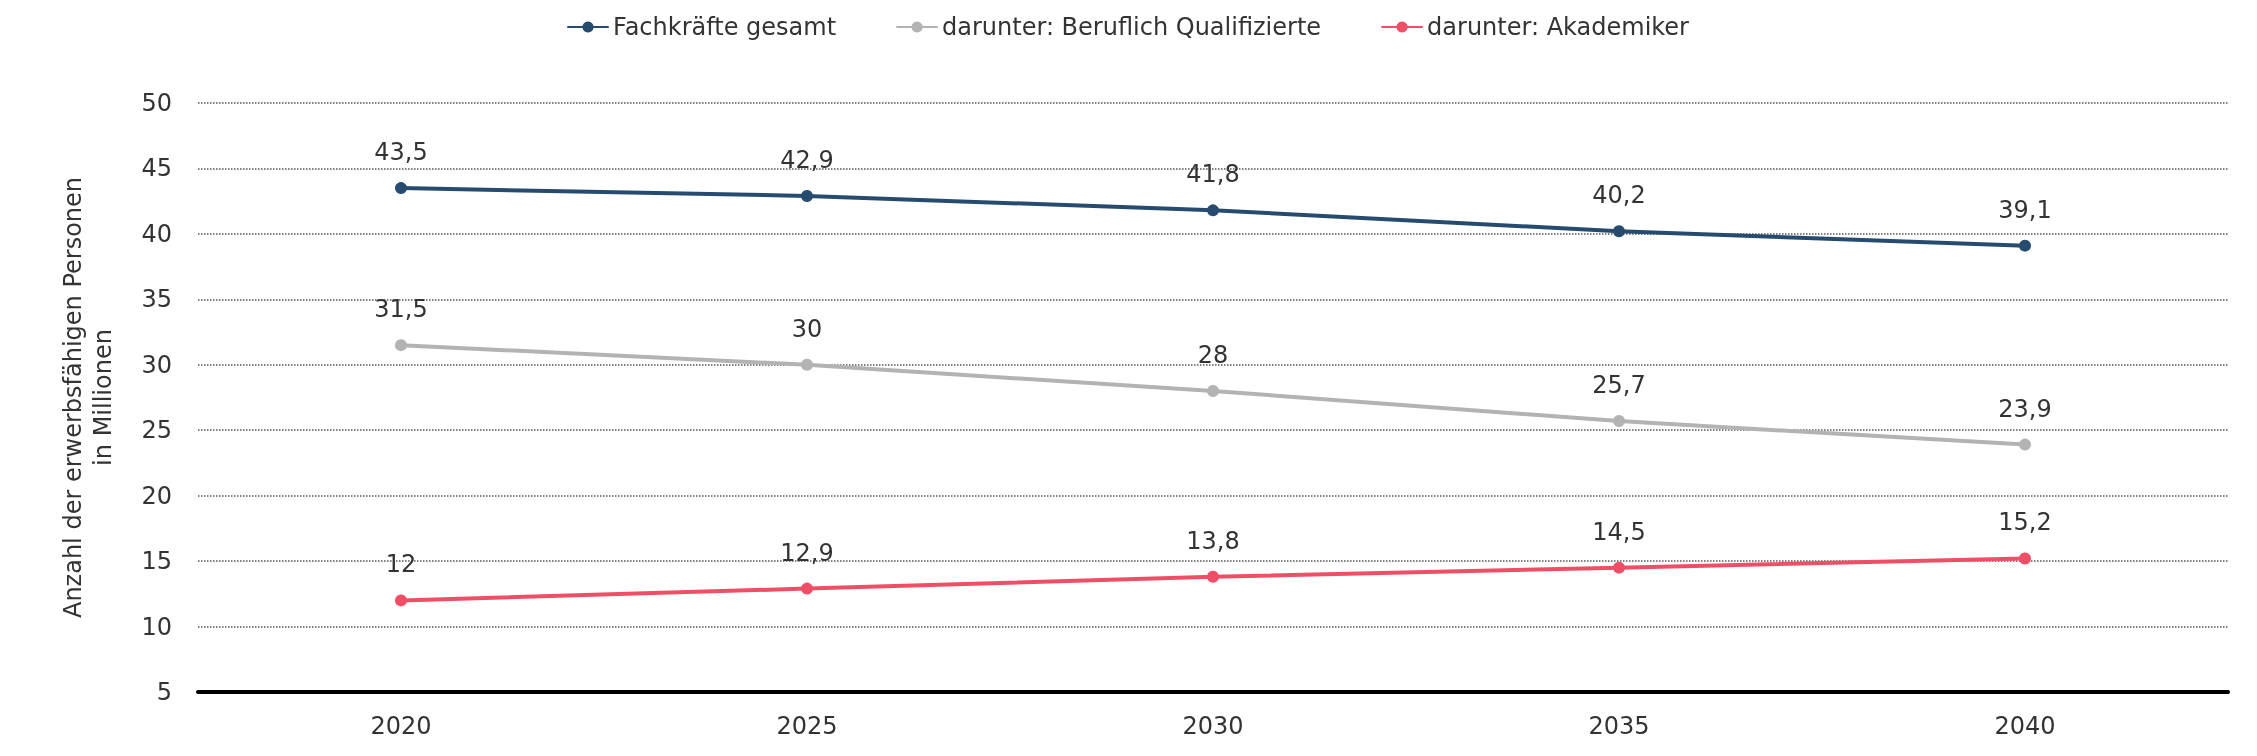  Describe the element at coordinates (401, 726) in the screenshot. I see `x-tick-label: 2020` at that location.